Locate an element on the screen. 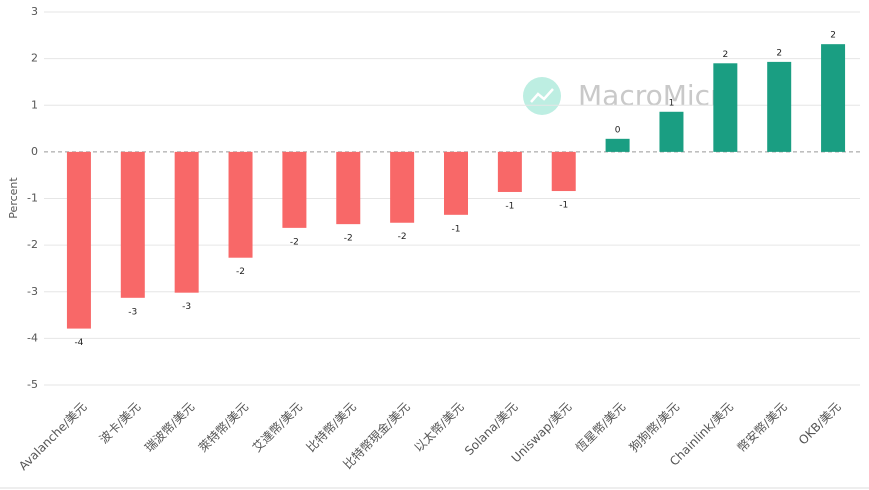 This screenshot has height=490, width=869. x-tick-label: 瑞波幣/美元 is located at coordinates (169, 427).